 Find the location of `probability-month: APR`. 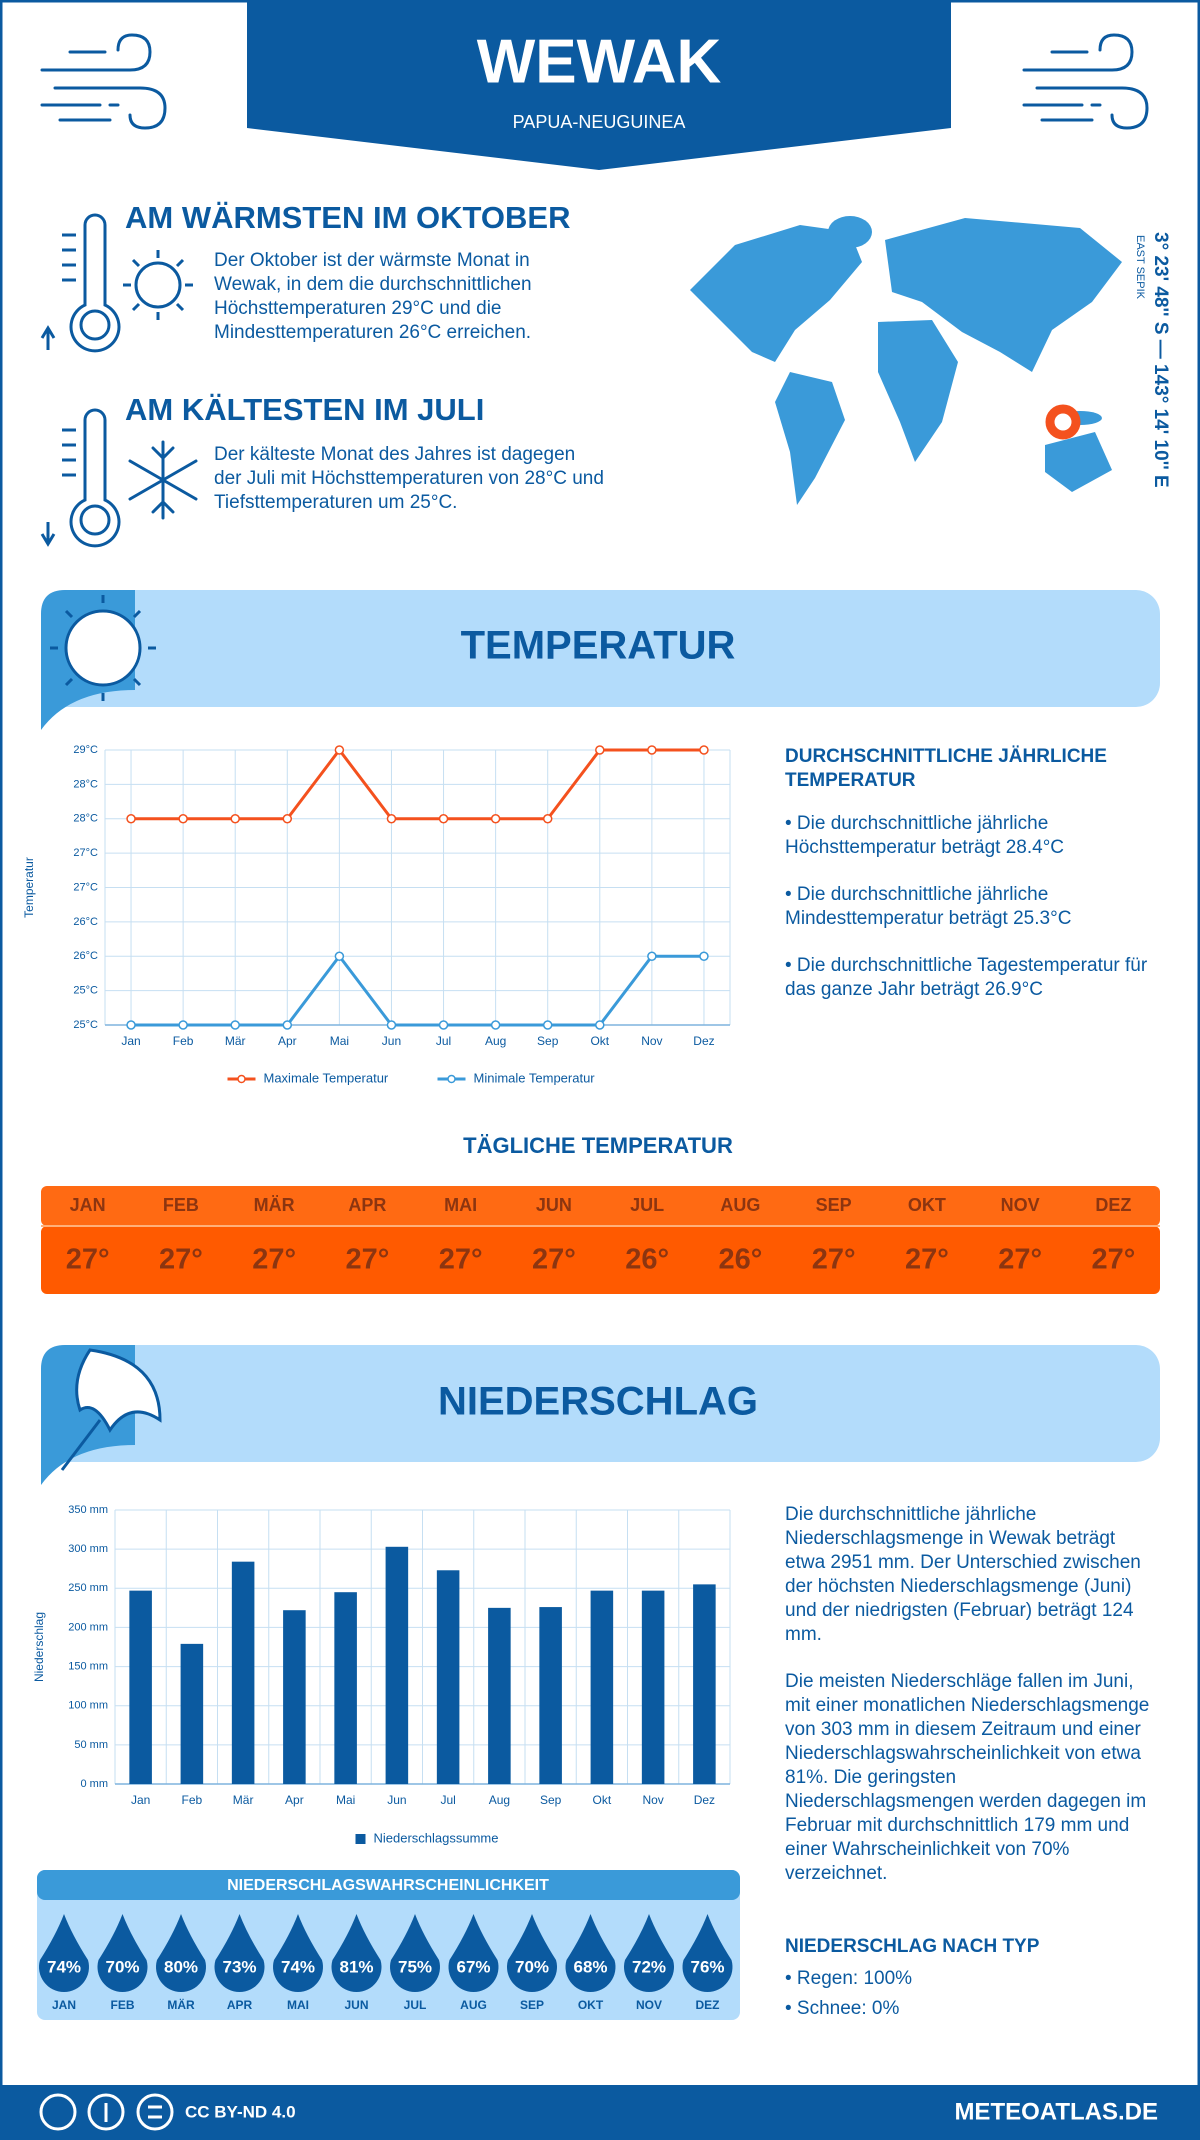

probability-month: APR is located at coordinates (240, 2005).